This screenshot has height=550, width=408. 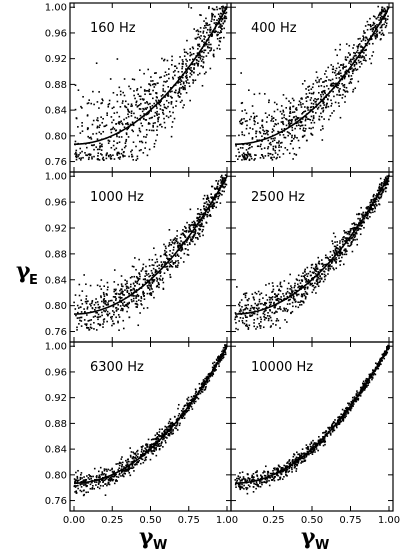 I want to click on y-tick-label: 0.80, so click(x=56, y=136).